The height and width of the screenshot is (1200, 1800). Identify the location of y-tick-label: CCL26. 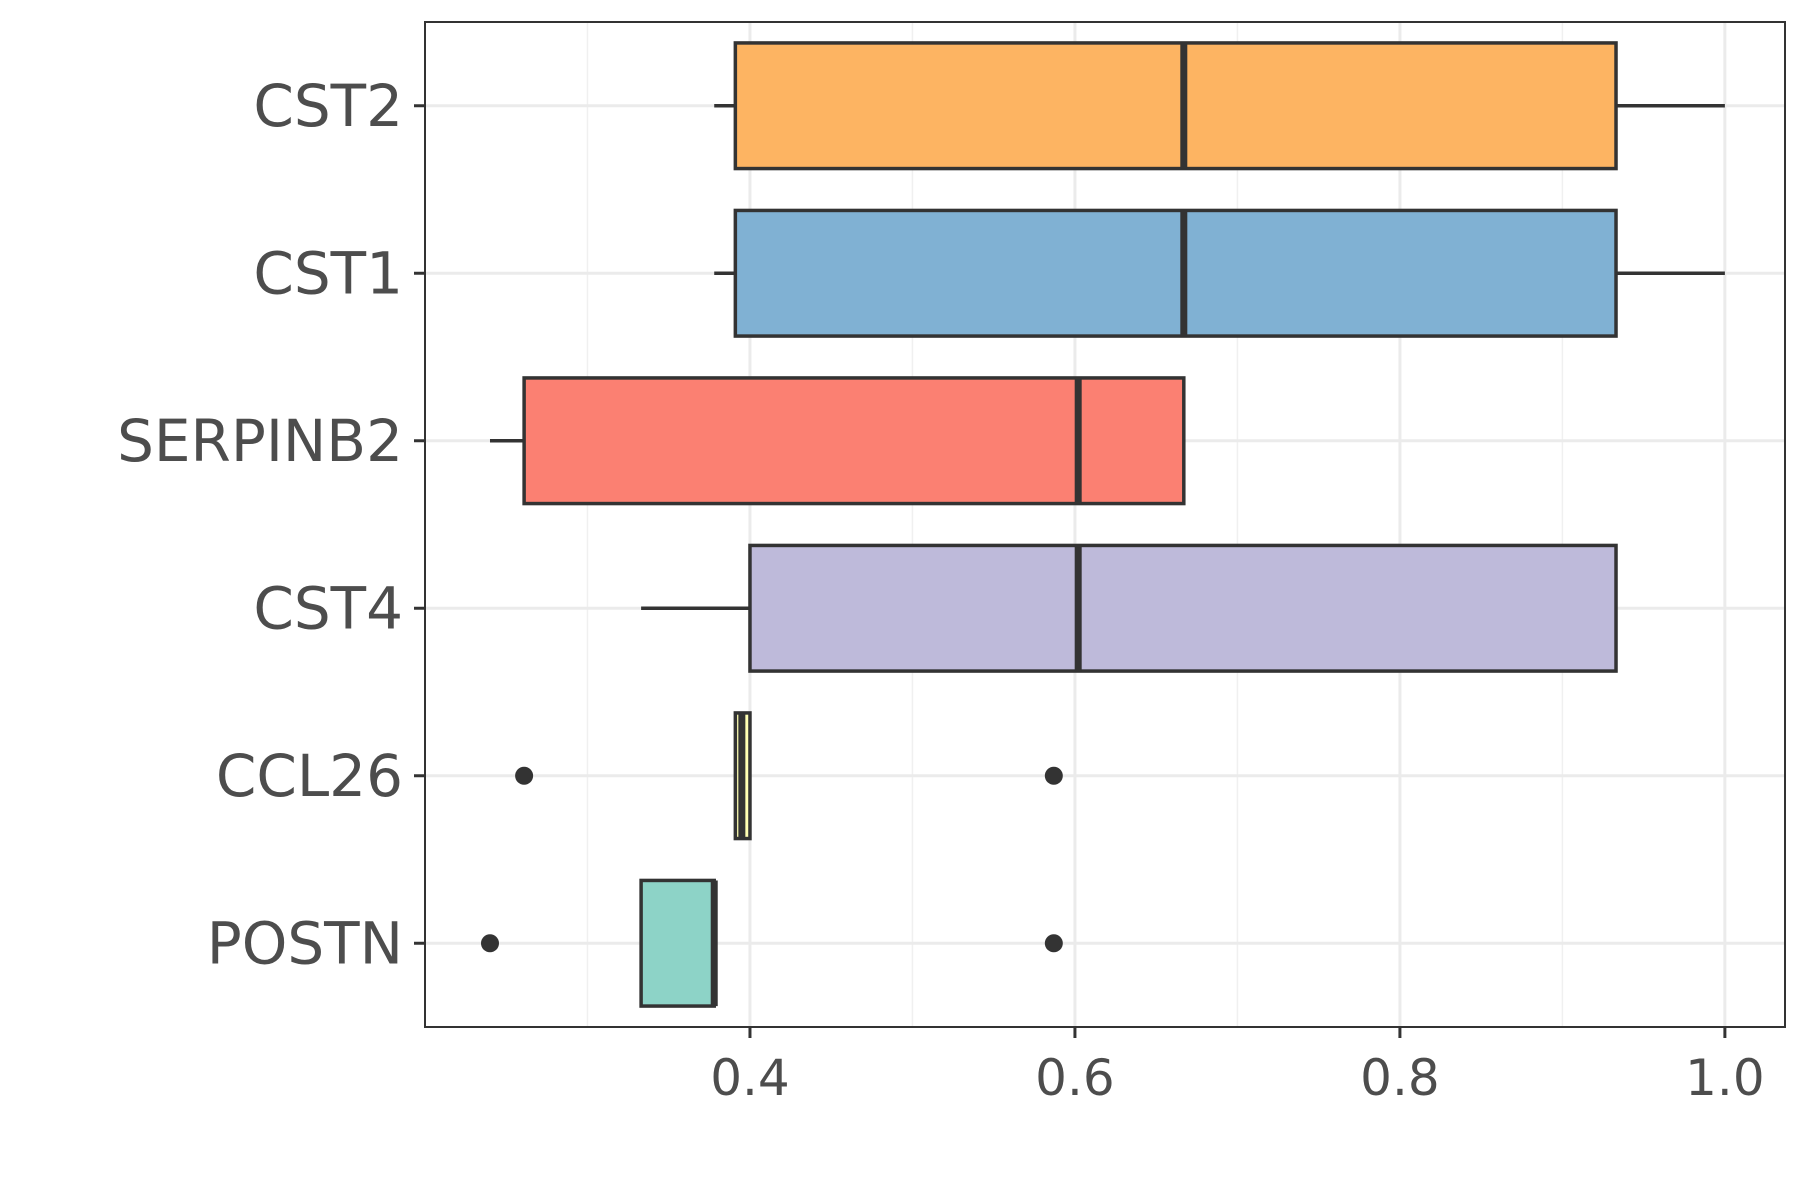
(309, 776).